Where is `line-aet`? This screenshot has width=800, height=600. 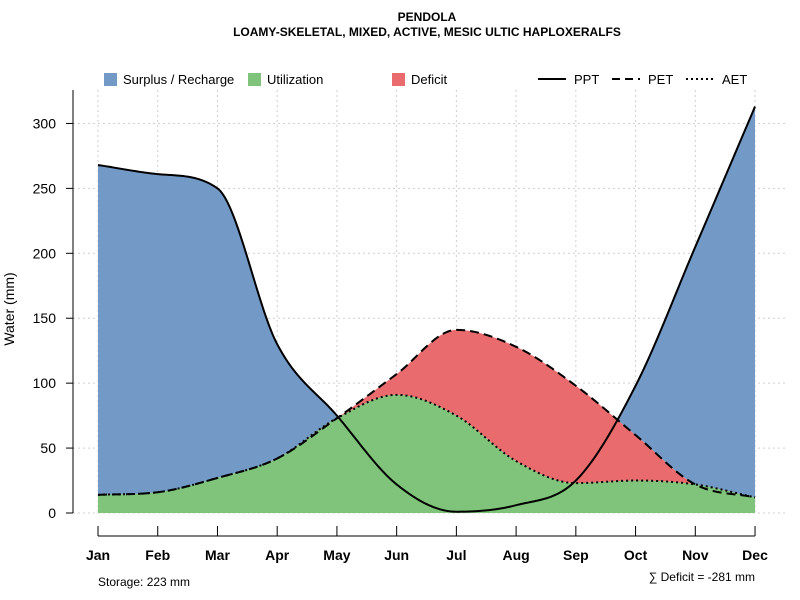 line-aet is located at coordinates (426, 446).